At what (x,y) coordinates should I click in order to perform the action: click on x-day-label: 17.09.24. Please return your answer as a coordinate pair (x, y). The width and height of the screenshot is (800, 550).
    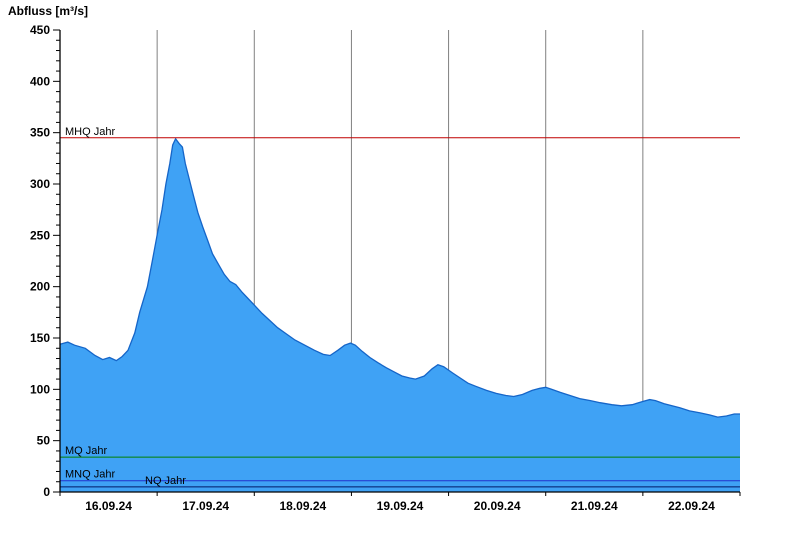
    Looking at the image, I should click on (205, 506).